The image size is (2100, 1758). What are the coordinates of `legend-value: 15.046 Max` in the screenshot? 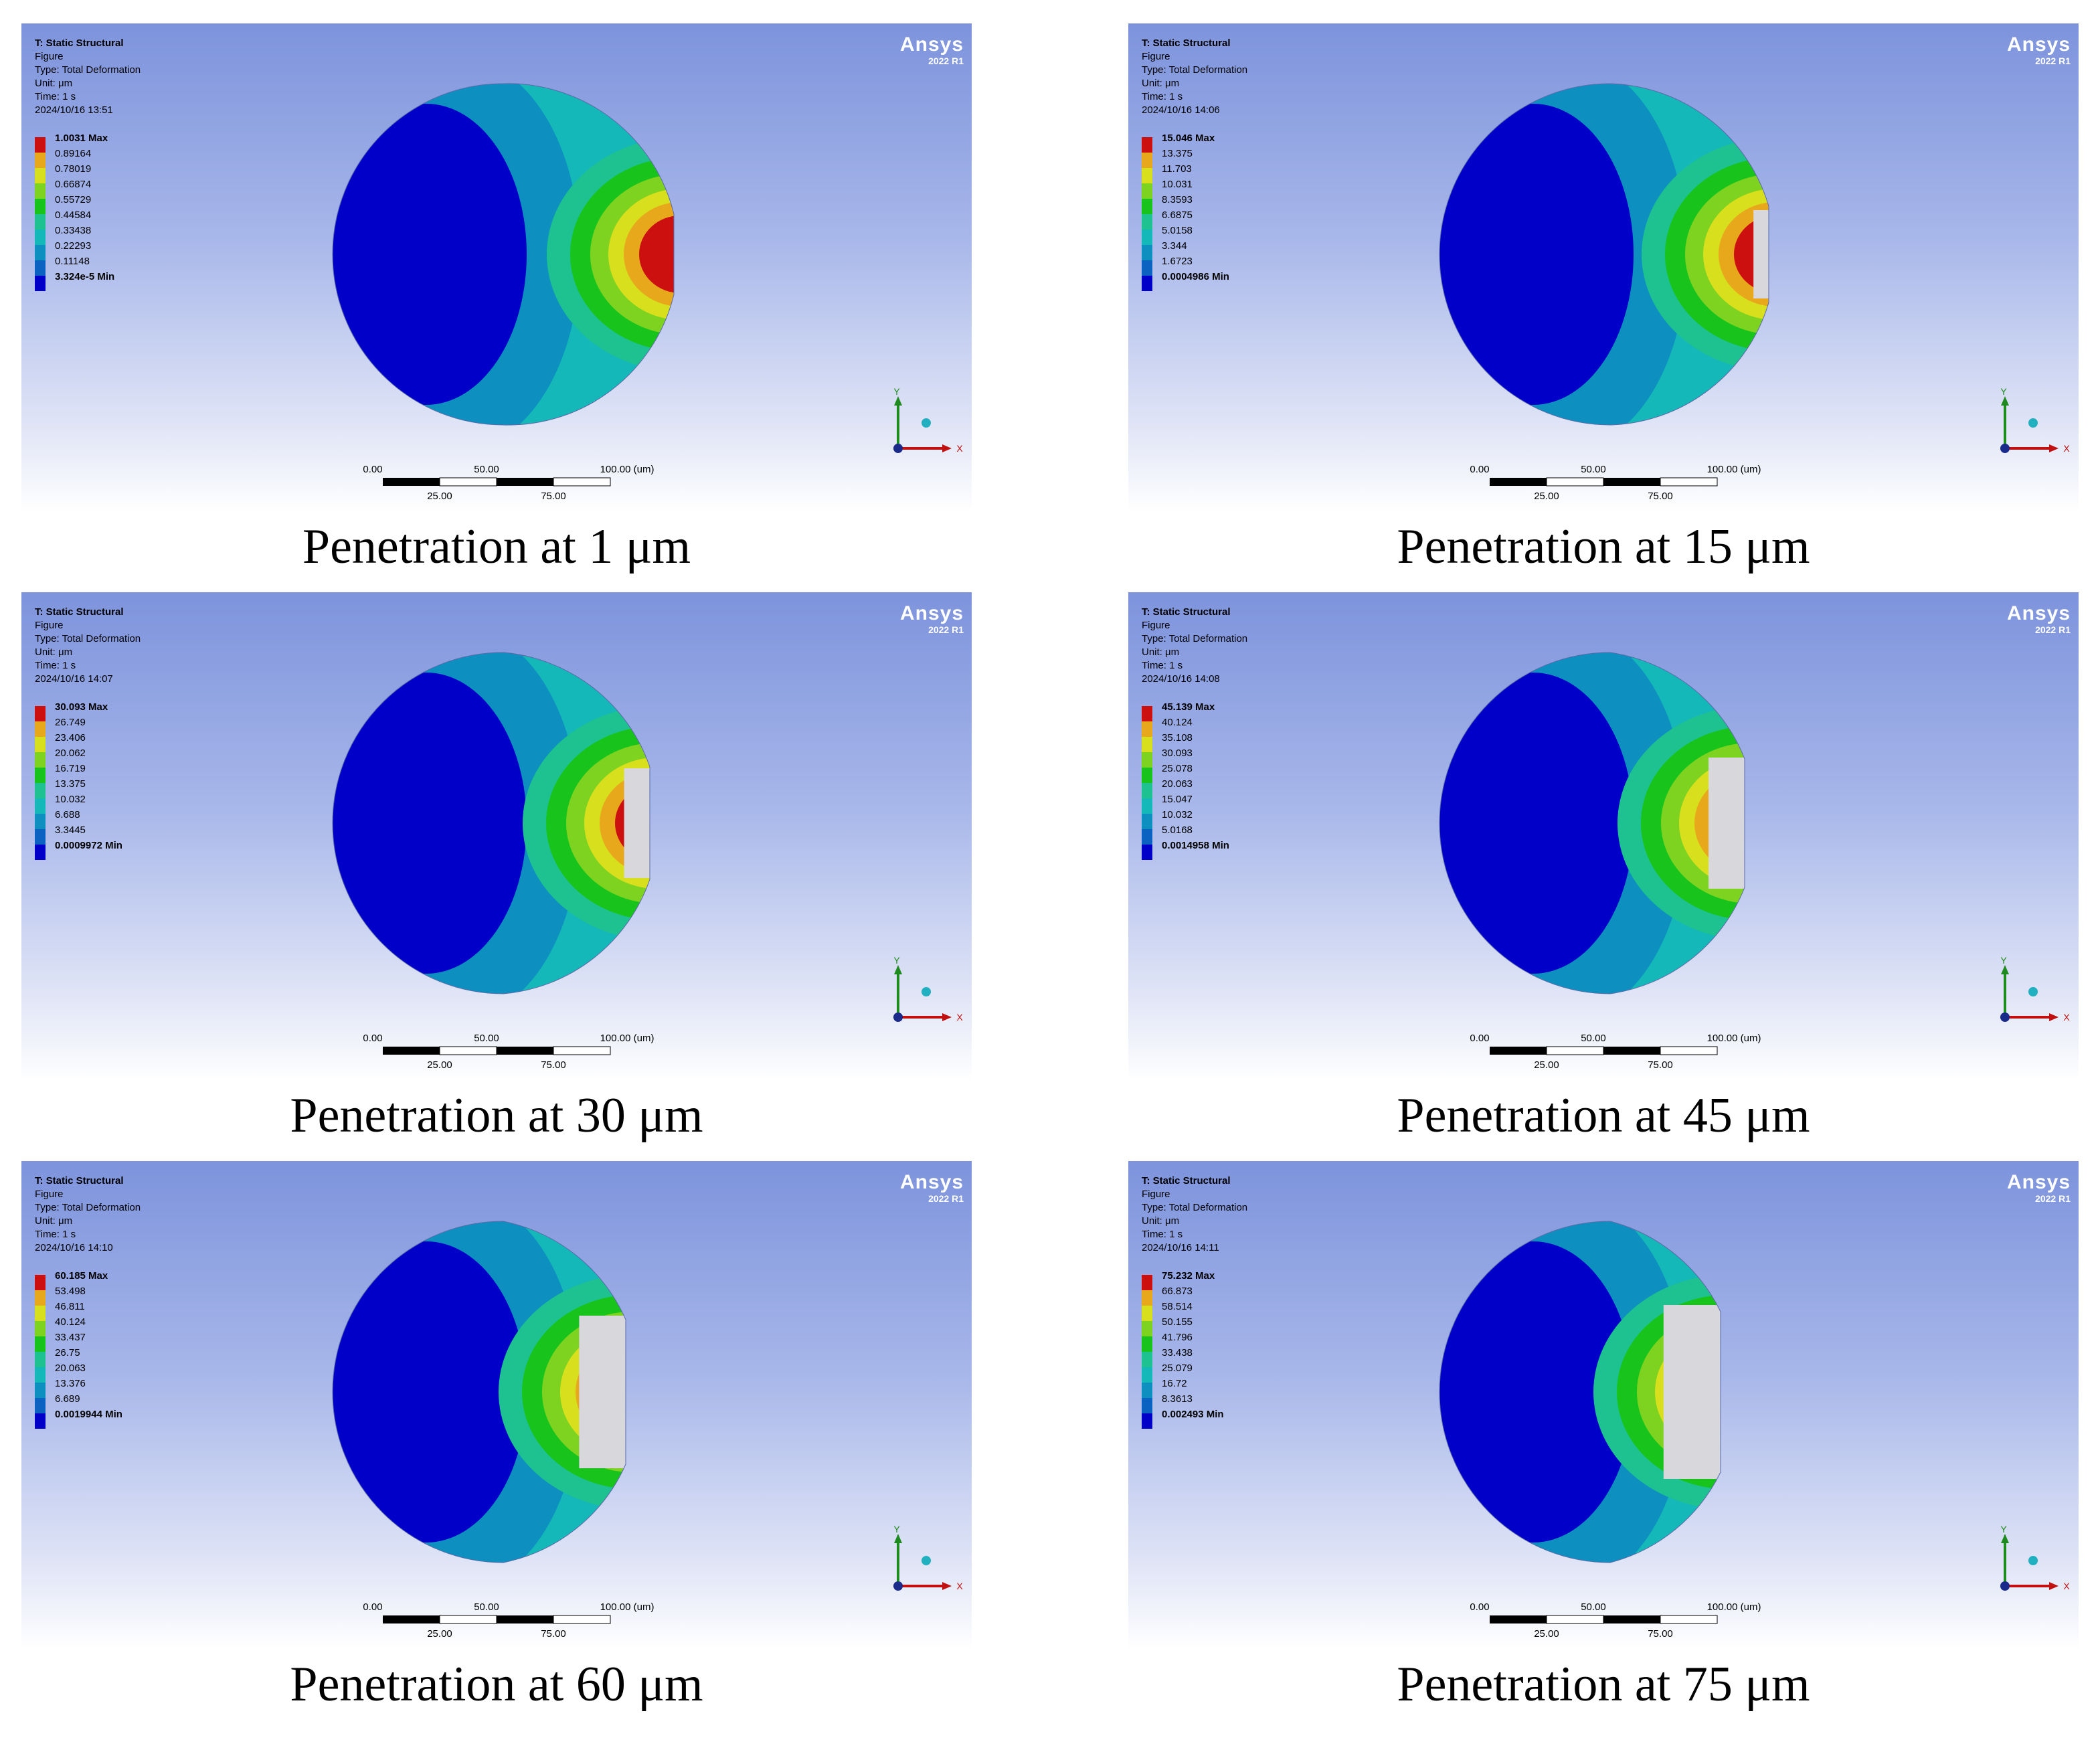 It's located at (1188, 138).